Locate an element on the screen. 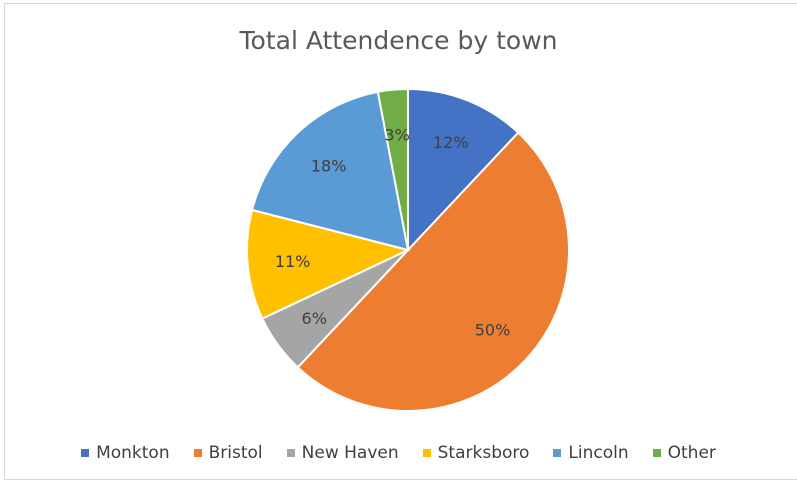  legend-label: Lincoln is located at coordinates (598, 453).